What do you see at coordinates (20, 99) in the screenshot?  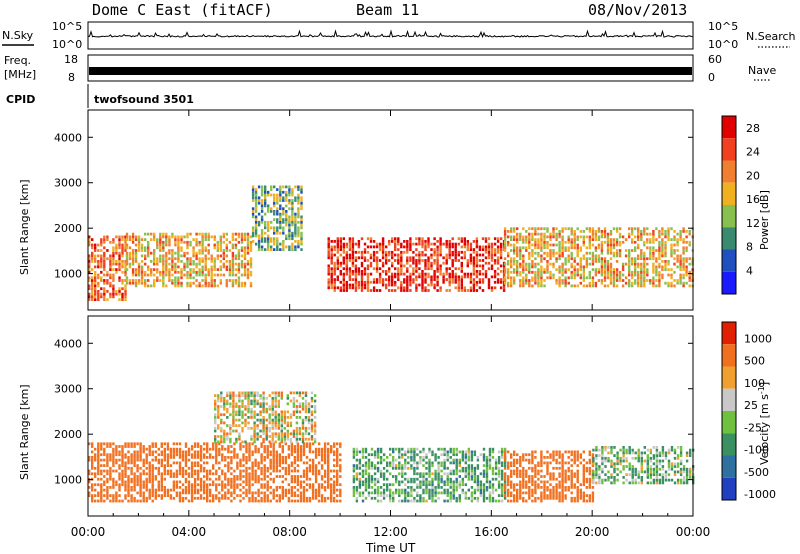 I see `cpid-label: CPID` at bounding box center [20, 99].